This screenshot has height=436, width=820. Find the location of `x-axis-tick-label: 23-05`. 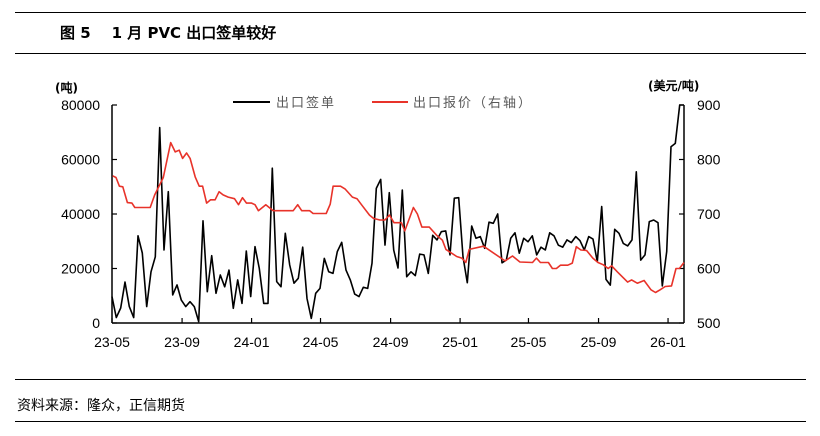

x-axis-tick-label: 23-05 is located at coordinates (112, 342).